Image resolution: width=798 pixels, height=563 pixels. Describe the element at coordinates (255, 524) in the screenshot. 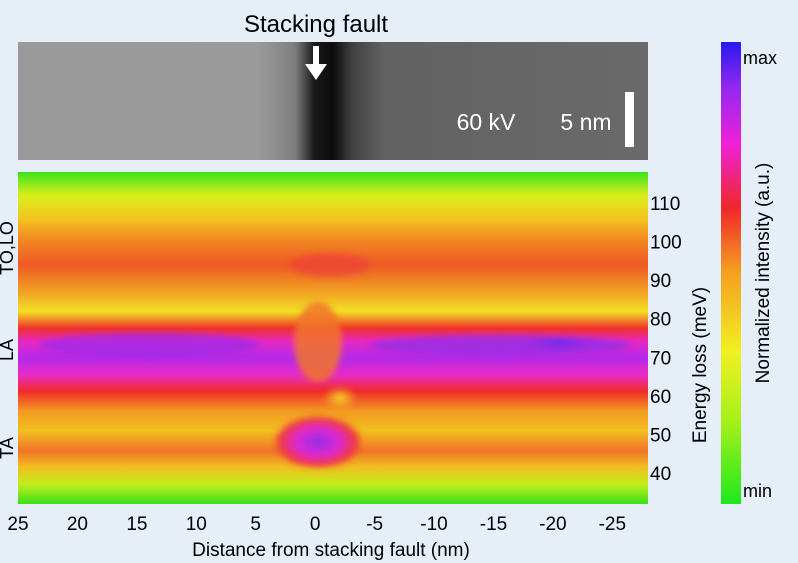

I see `x-tick-label: 5` at that location.